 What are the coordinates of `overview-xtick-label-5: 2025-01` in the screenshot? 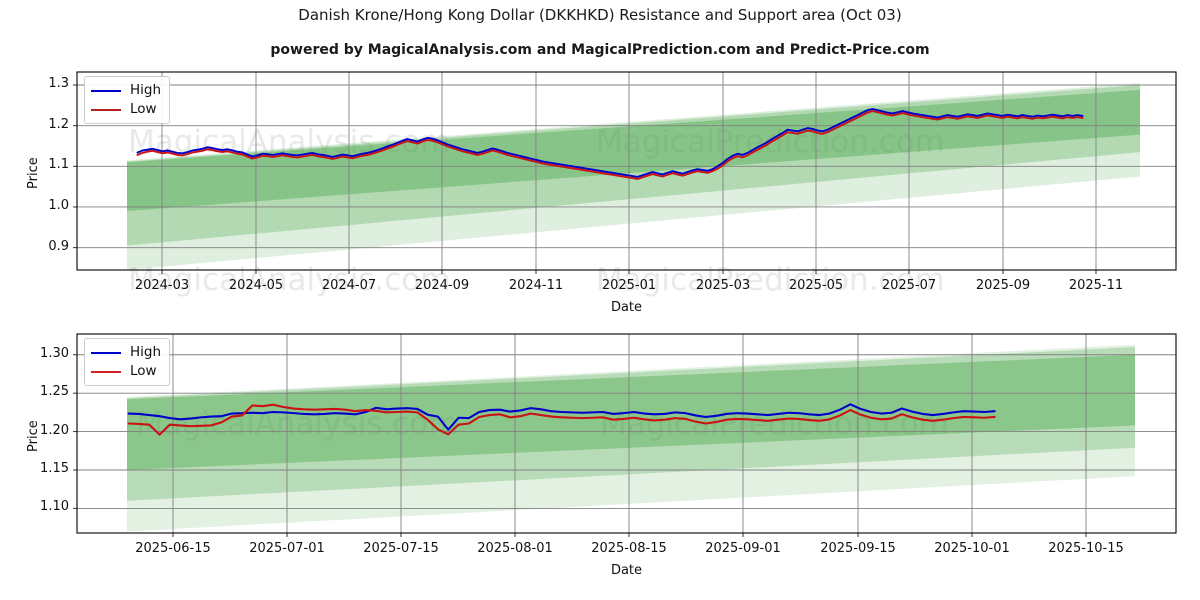 It's located at (629, 285).